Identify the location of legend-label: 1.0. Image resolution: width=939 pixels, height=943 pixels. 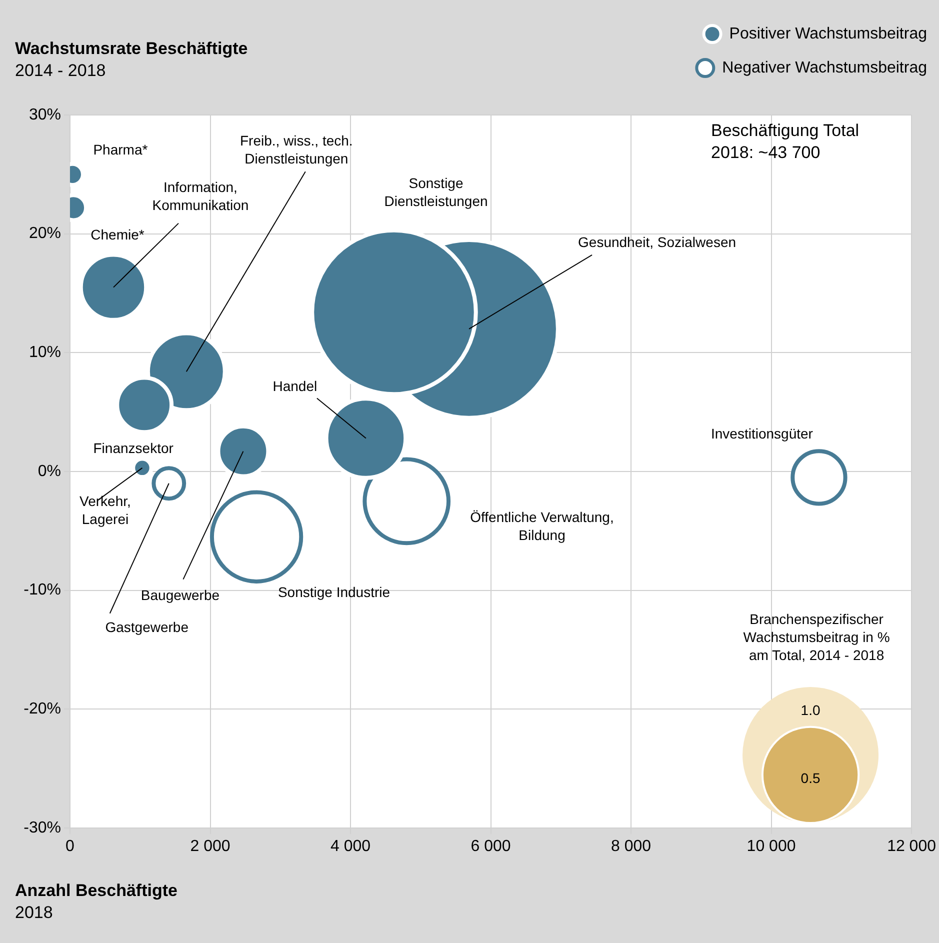
(810, 710).